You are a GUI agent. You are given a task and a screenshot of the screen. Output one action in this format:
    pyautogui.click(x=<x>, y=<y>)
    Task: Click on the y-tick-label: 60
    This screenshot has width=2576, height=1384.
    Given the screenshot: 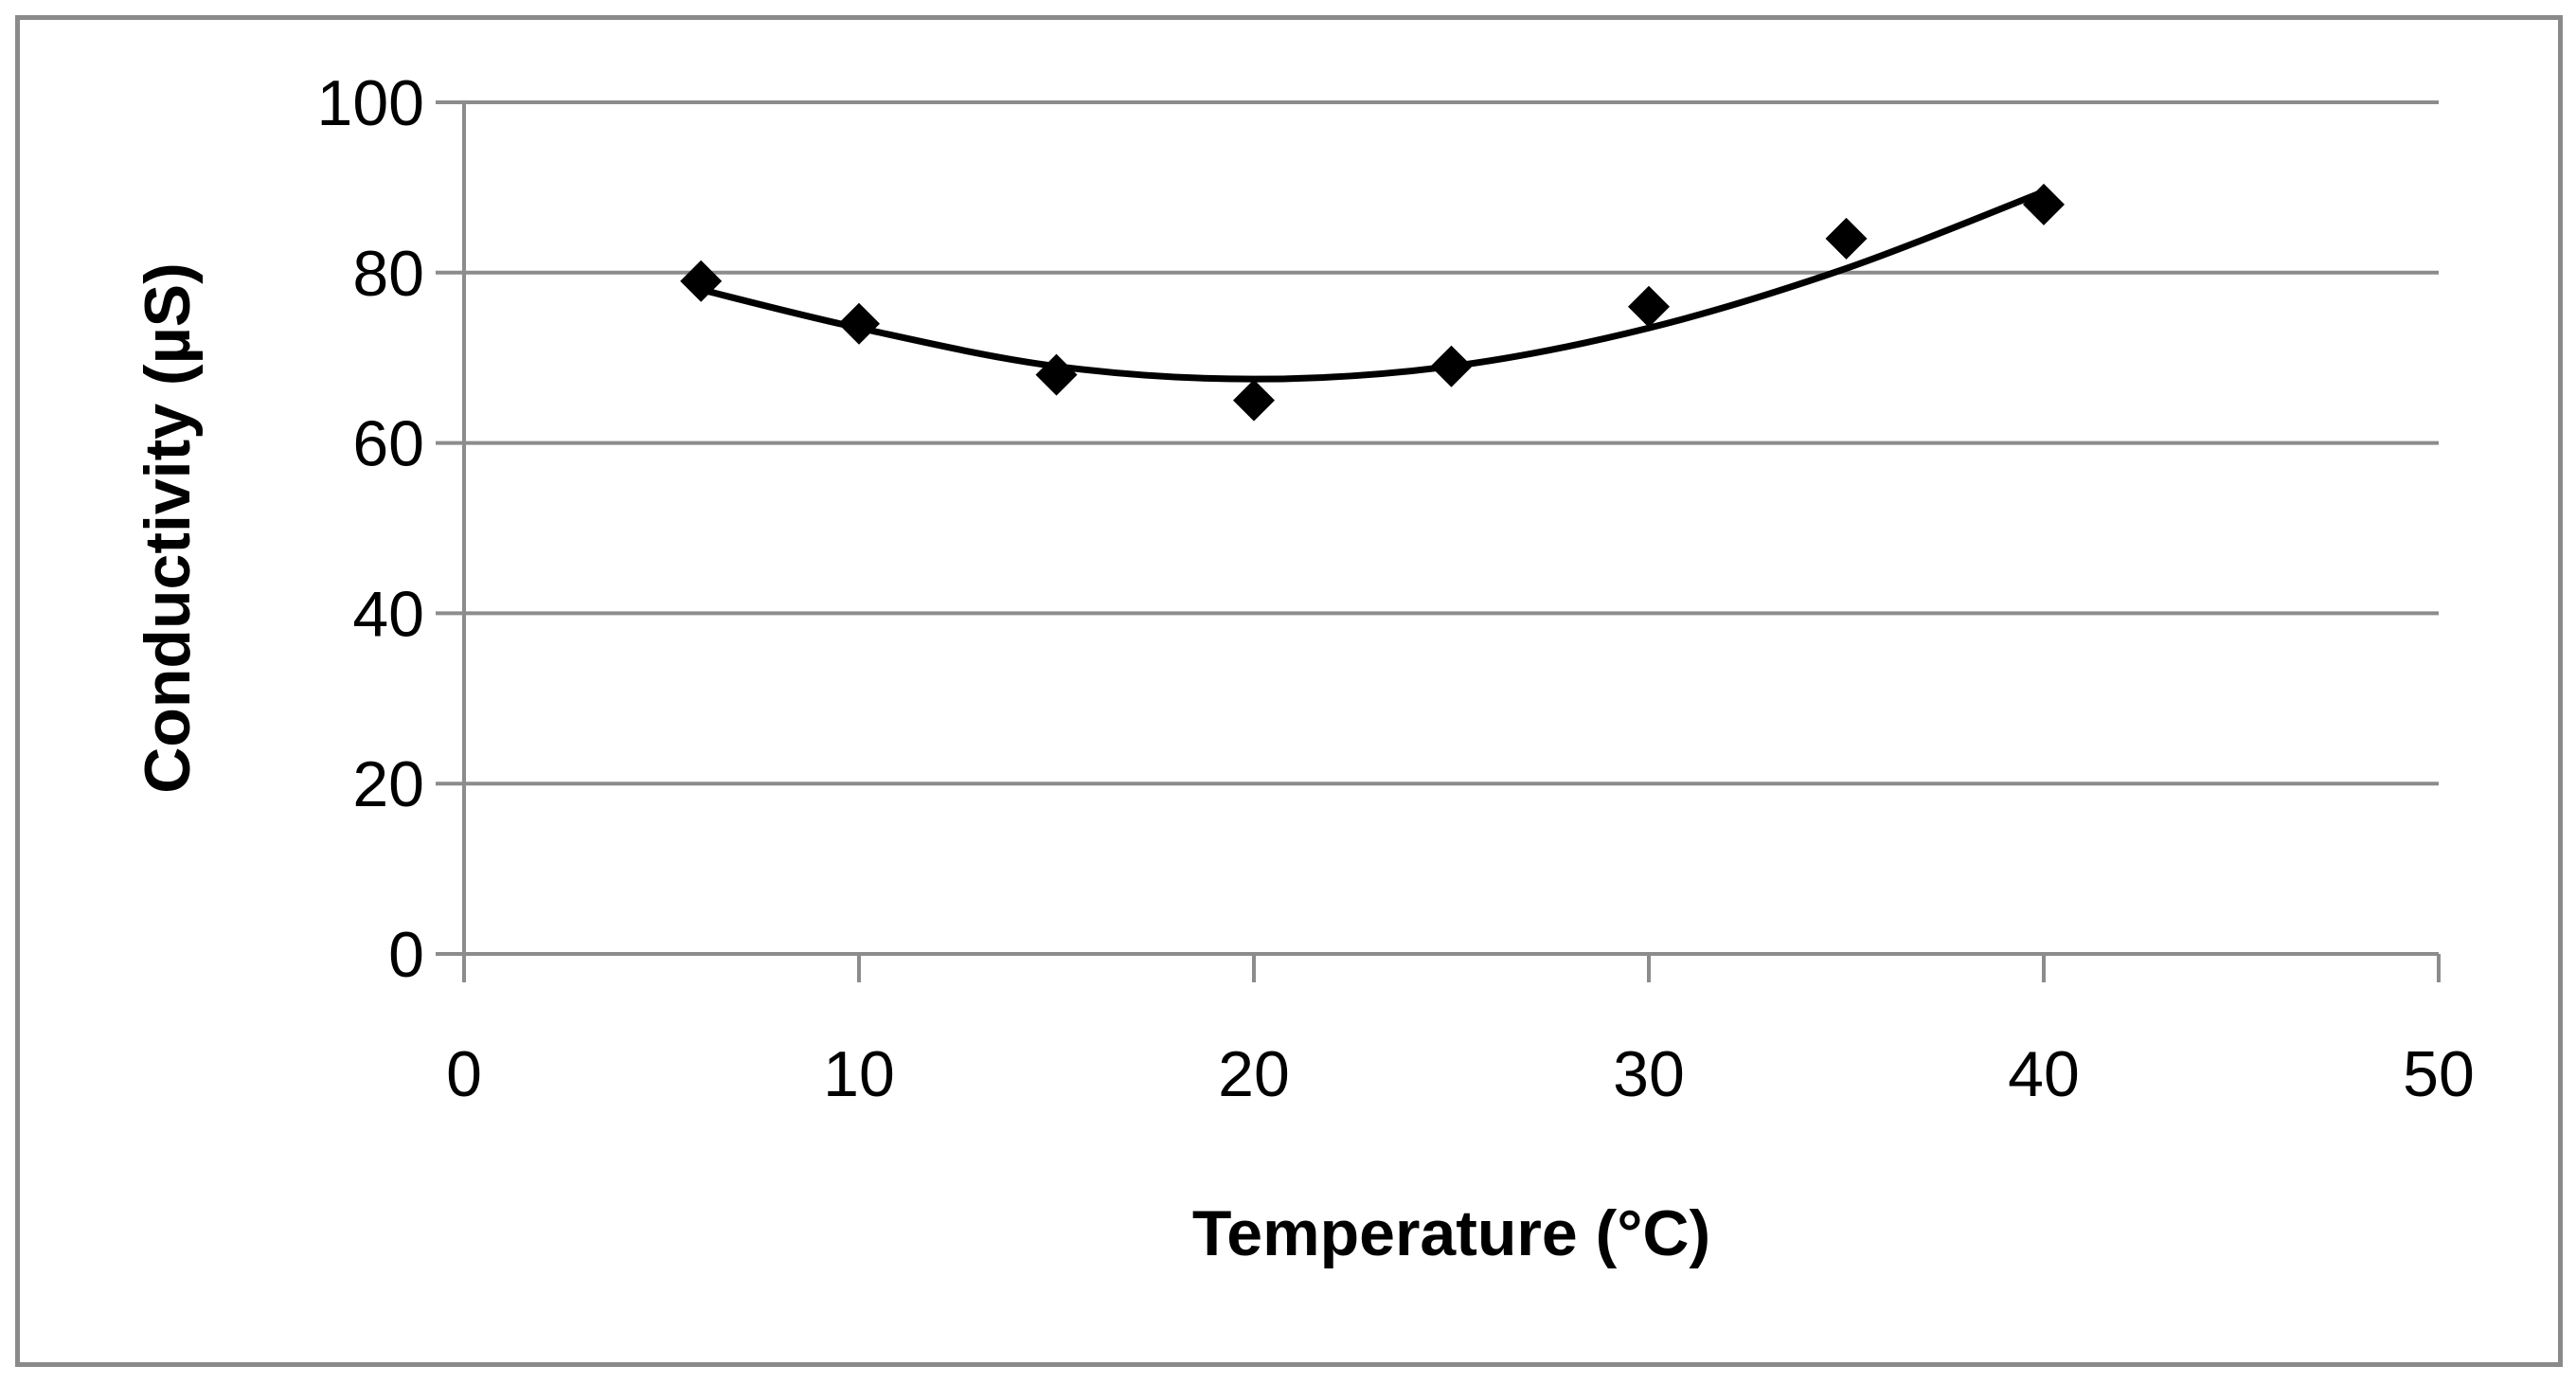 What is the action you would take?
    pyautogui.click(x=388, y=444)
    